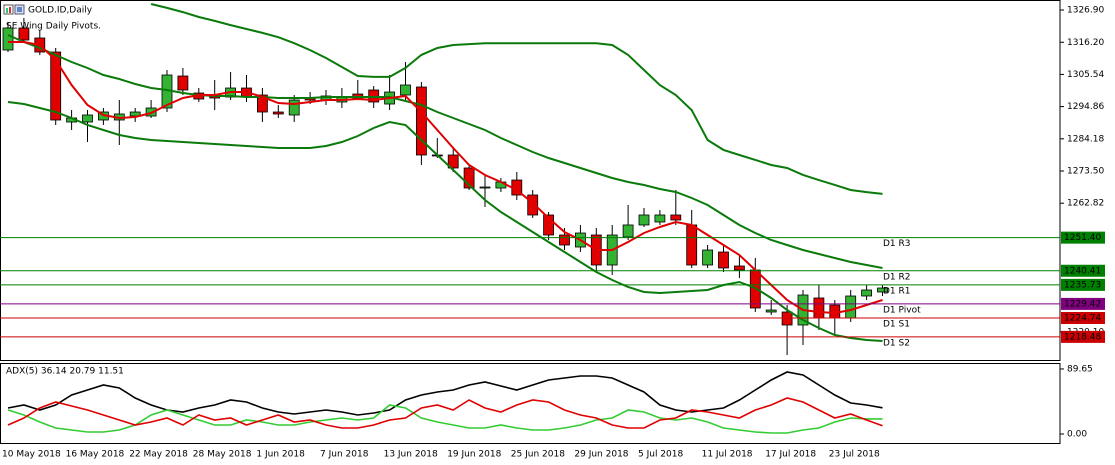 This screenshot has width=1115, height=465. Describe the element at coordinates (411, 455) in the screenshot. I see `x-tick-label: 13 Jun 2018` at that location.